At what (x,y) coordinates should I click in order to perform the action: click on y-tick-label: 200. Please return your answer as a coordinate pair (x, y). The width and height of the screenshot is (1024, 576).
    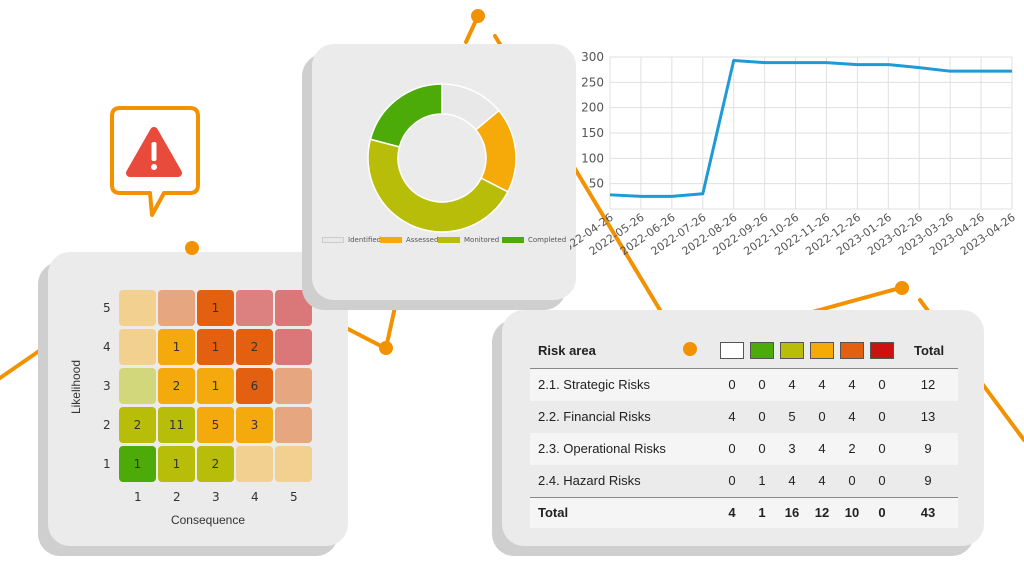
    Looking at the image, I should click on (592, 108).